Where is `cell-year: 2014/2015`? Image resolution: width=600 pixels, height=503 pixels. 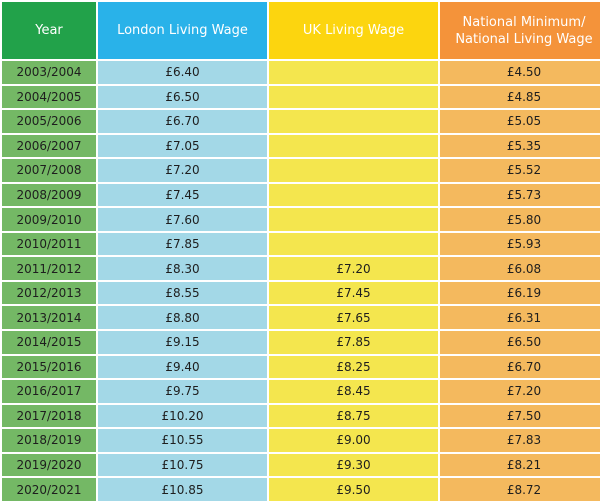 cell-year: 2014/2015 is located at coordinates (49, 342).